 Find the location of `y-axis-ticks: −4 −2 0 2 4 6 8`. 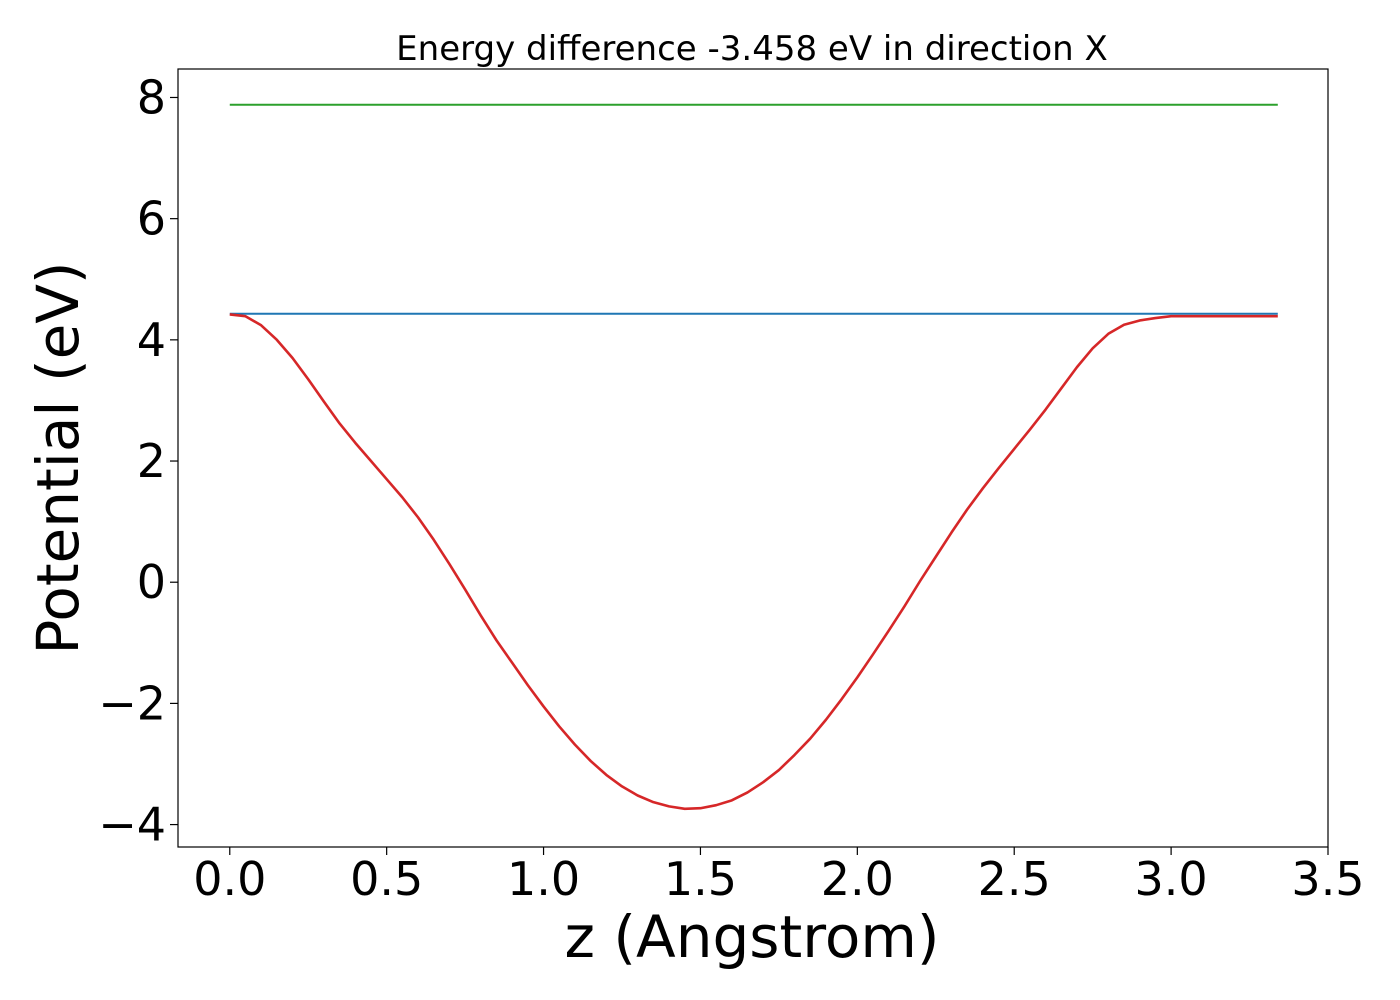

y-axis-ticks: −4 −2 0 2 4 6 8 is located at coordinates (138, 461).